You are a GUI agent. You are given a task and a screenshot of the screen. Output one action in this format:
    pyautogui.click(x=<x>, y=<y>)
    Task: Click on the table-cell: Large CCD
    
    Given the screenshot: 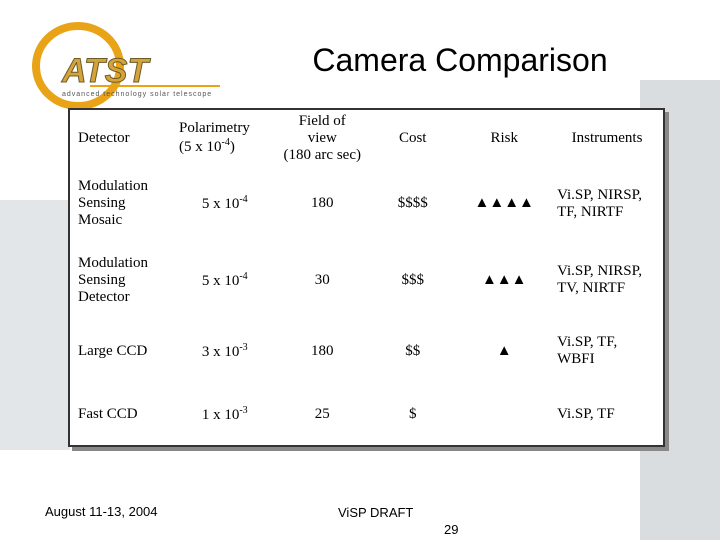 What is the action you would take?
    pyautogui.click(x=121, y=351)
    